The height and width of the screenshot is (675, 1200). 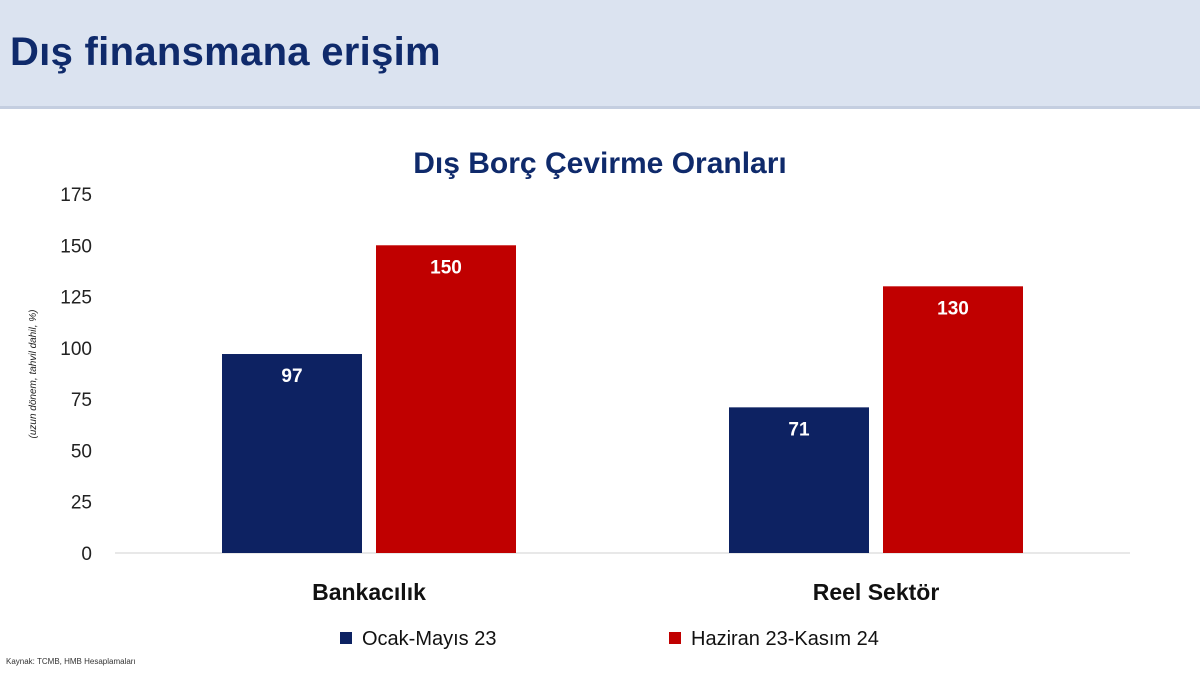 I want to click on legend-label: Ocak-Mayıs 23, so click(x=429, y=639).